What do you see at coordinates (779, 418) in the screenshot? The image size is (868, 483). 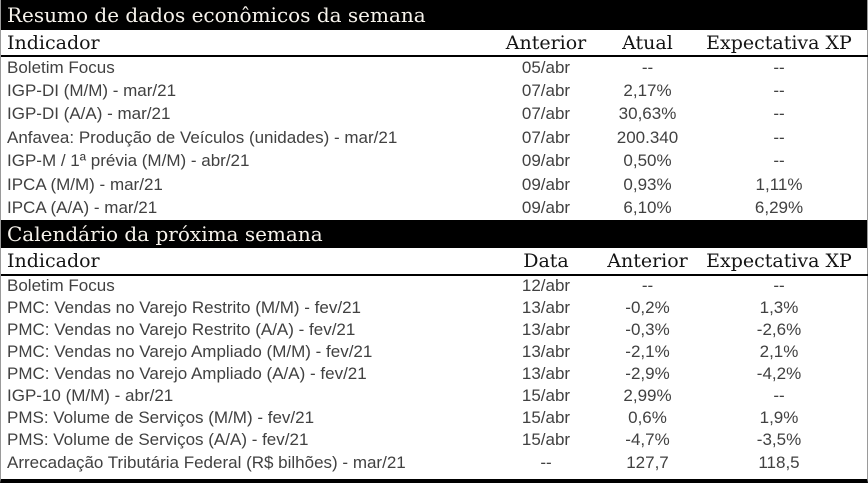 I see `value-cell: 1,9%` at bounding box center [779, 418].